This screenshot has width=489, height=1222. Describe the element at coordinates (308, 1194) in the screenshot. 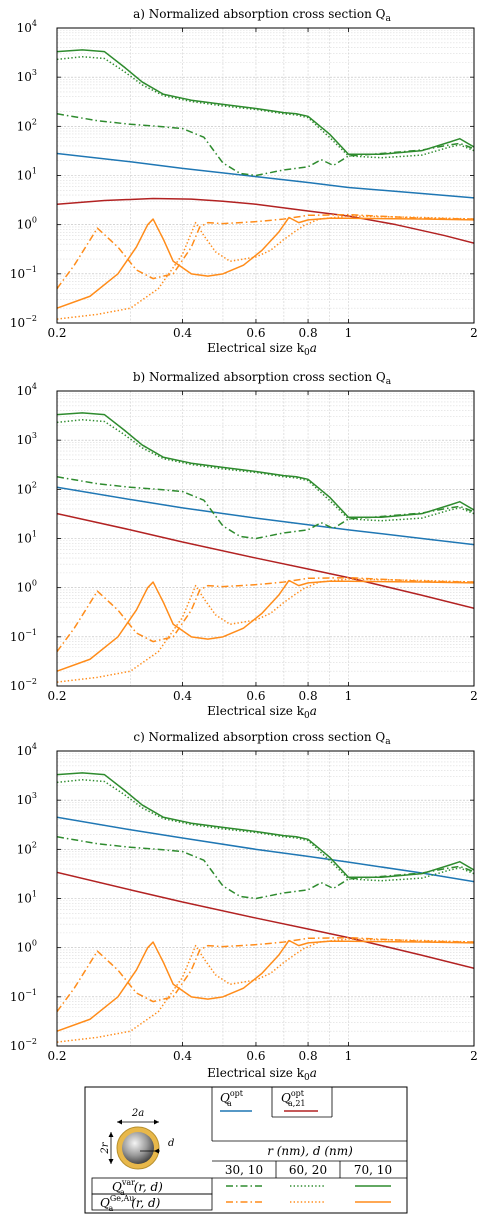

I see `legend-samples` at that location.